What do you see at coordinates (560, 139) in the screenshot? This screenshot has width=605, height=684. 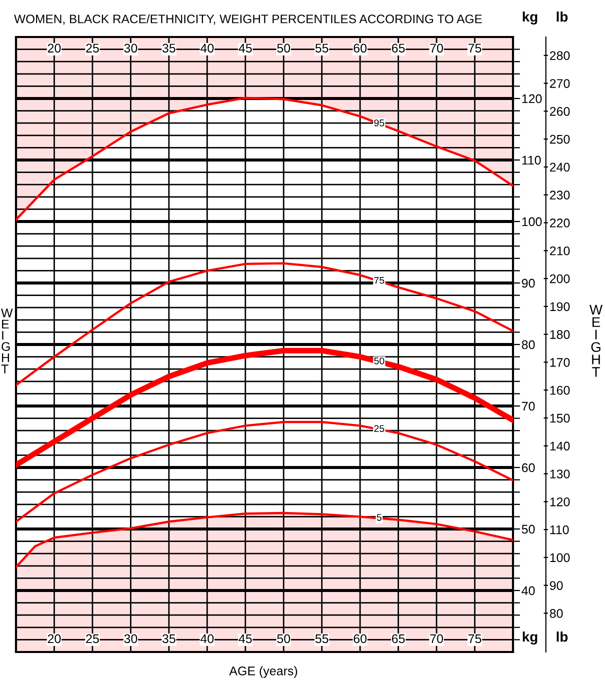 I see `y2-tick-label: 250` at bounding box center [560, 139].